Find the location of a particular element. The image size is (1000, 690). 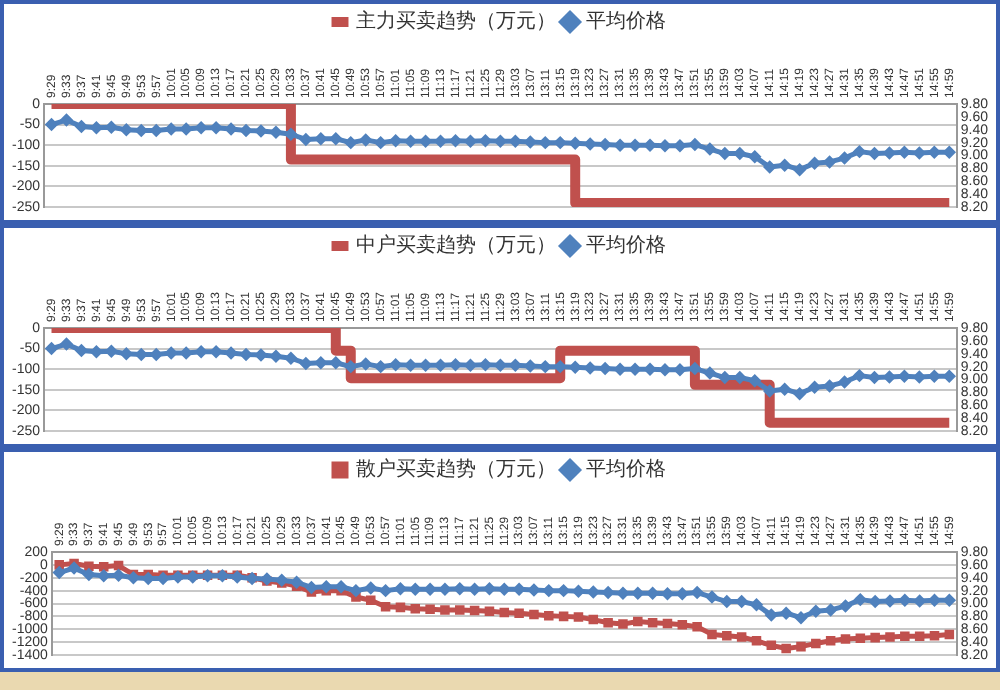

legend-label: 中户买卖趋势（万元） is located at coordinates (456, 245).